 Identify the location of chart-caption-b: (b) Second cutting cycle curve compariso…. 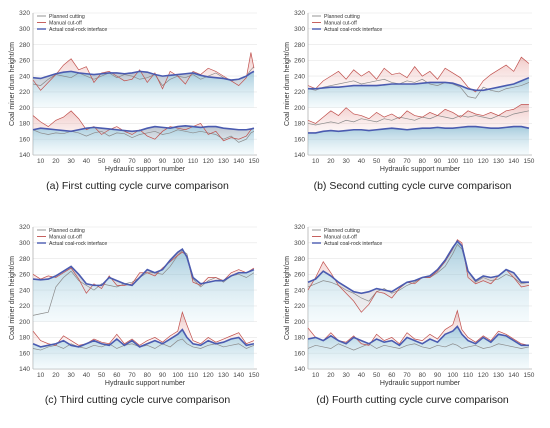
(412, 186).